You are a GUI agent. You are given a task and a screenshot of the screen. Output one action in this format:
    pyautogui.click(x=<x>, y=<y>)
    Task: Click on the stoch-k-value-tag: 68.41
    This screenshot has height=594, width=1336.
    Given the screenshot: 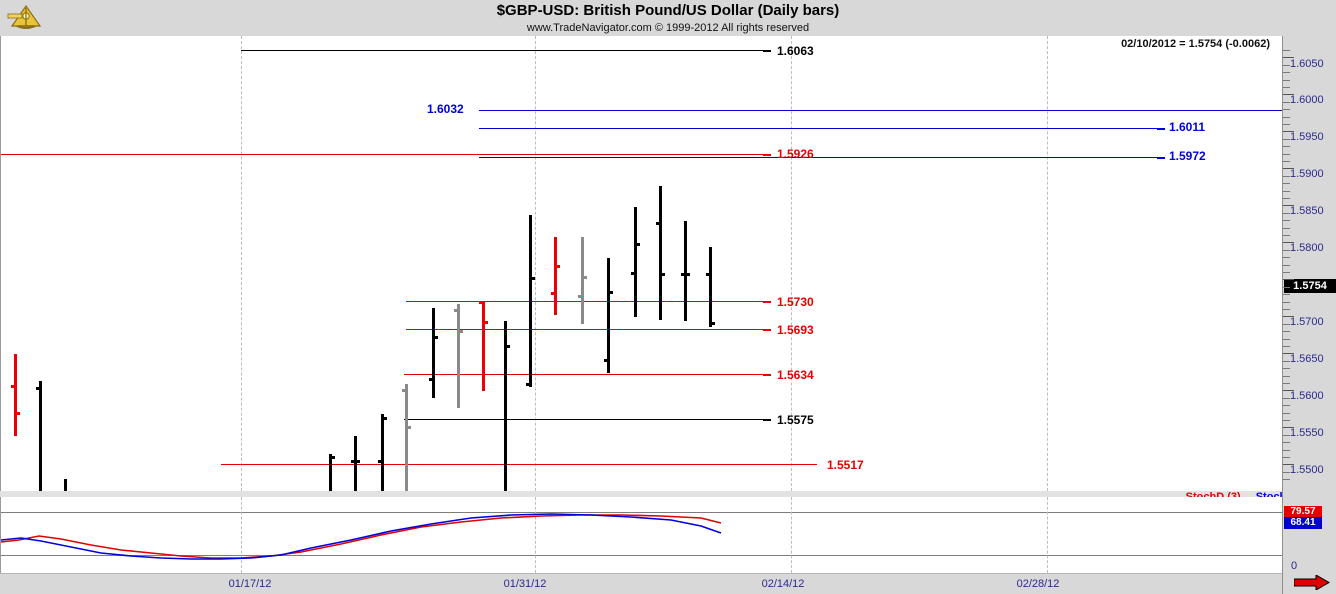 What is the action you would take?
    pyautogui.click(x=1303, y=523)
    